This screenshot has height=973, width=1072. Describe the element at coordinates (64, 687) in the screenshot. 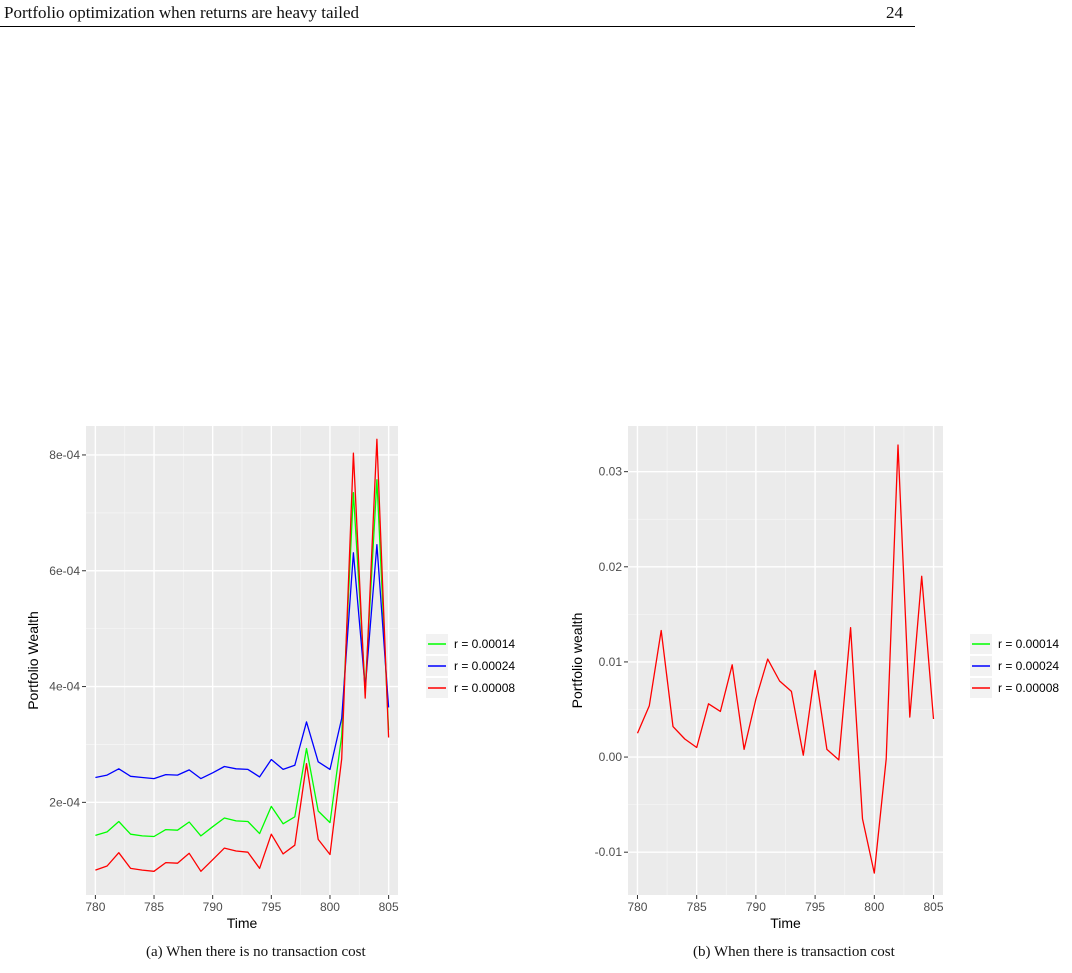

I see `y-tick-label: 4e-04` at that location.